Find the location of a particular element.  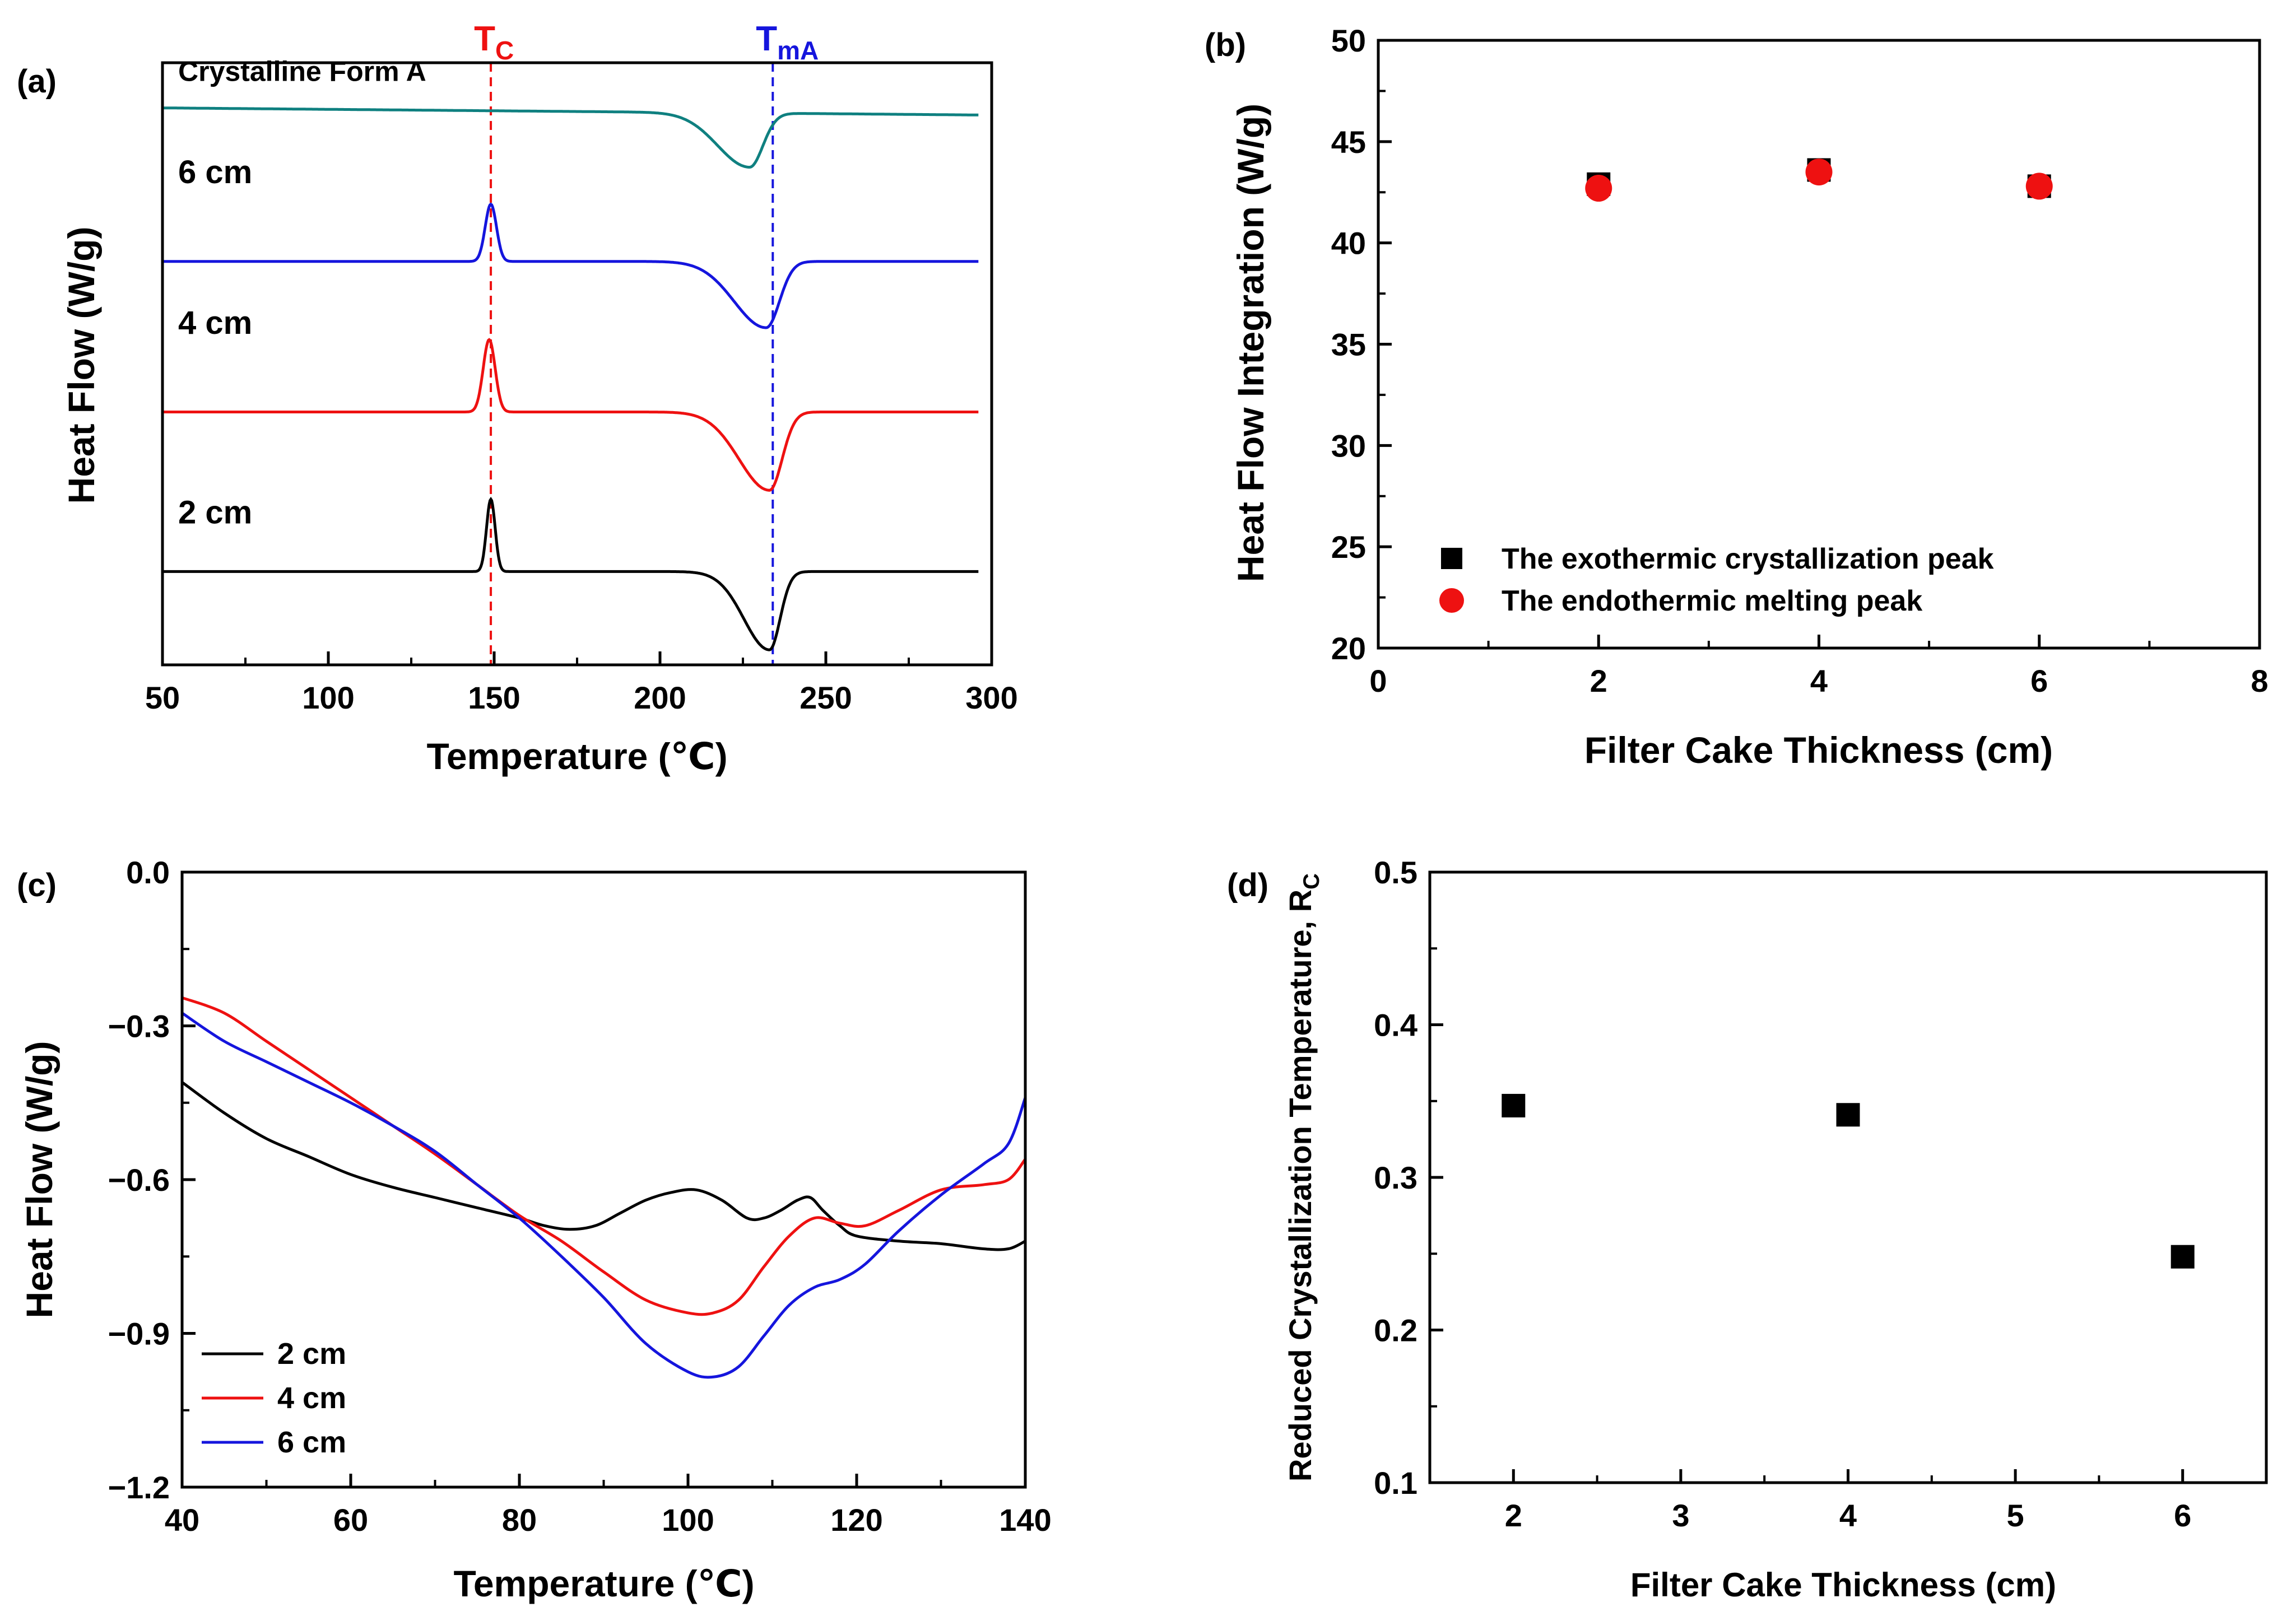

panel-d-ticks: 2 3 4 5 6 0.1 0.2 0.3 0.4 0.5 is located at coordinates (1782, 1194).